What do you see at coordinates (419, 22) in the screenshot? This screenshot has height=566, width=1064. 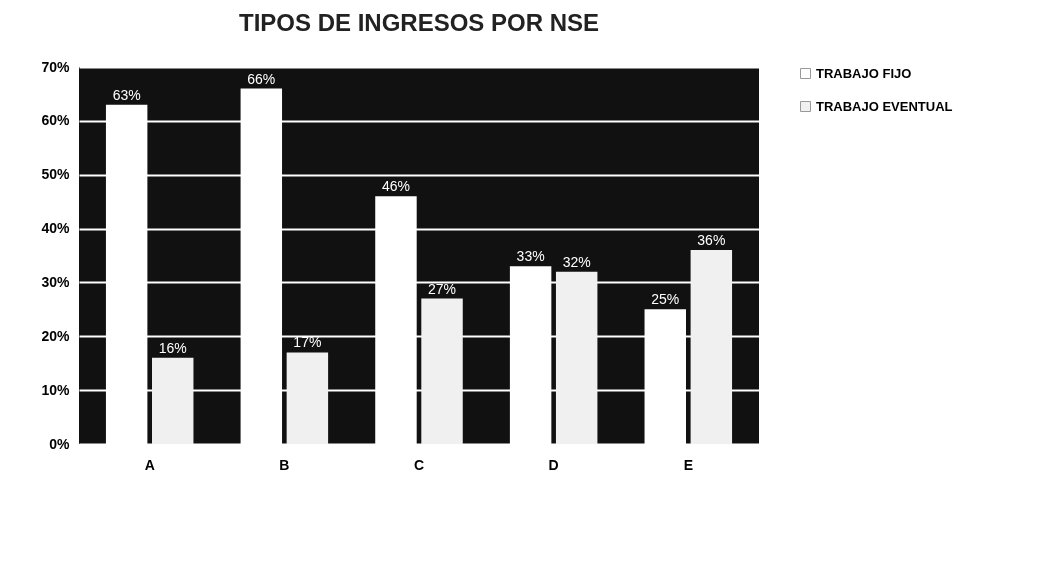 I see `chart-title: TIPOS DE INGRESOS POR NSE` at bounding box center [419, 22].